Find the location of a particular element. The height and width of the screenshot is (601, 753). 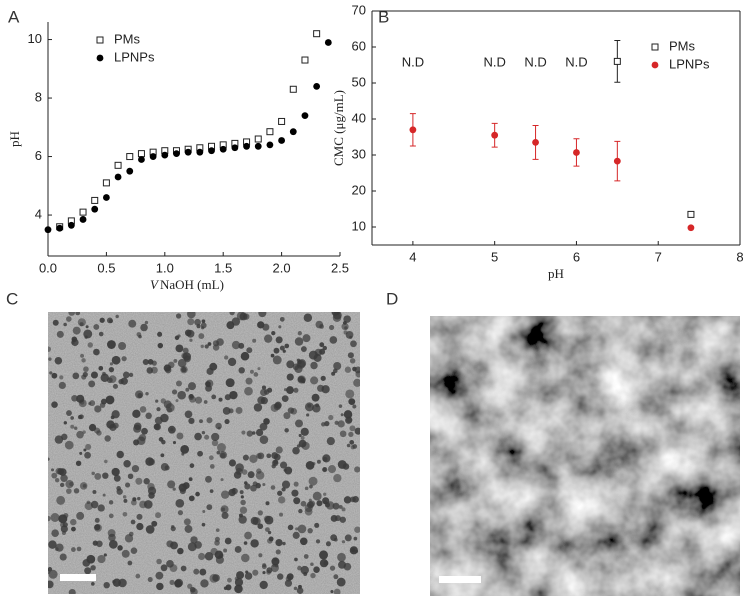

y-tick-label: 10 is located at coordinates (35, 38).